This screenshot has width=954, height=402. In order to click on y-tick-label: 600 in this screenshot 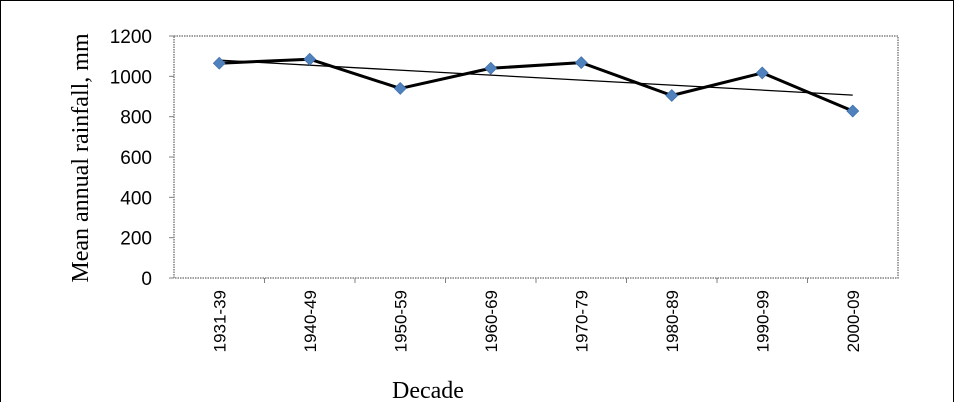, I will do `click(136, 158)`.